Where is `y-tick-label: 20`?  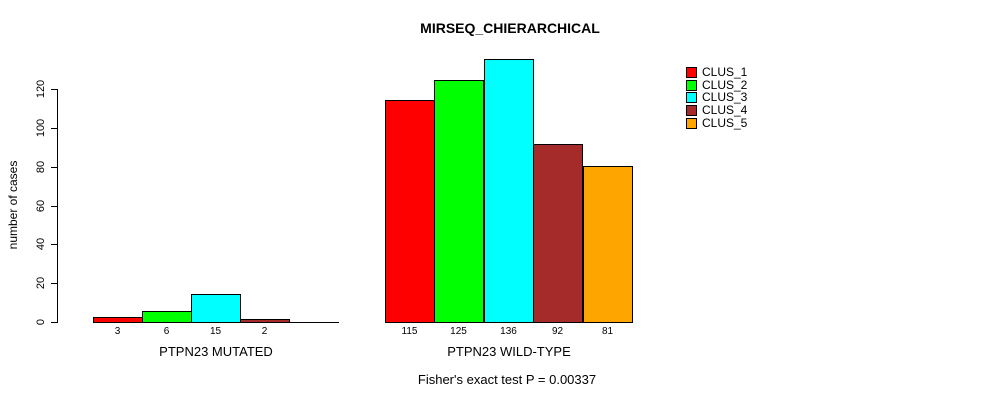
y-tick-label: 20 is located at coordinates (41, 283).